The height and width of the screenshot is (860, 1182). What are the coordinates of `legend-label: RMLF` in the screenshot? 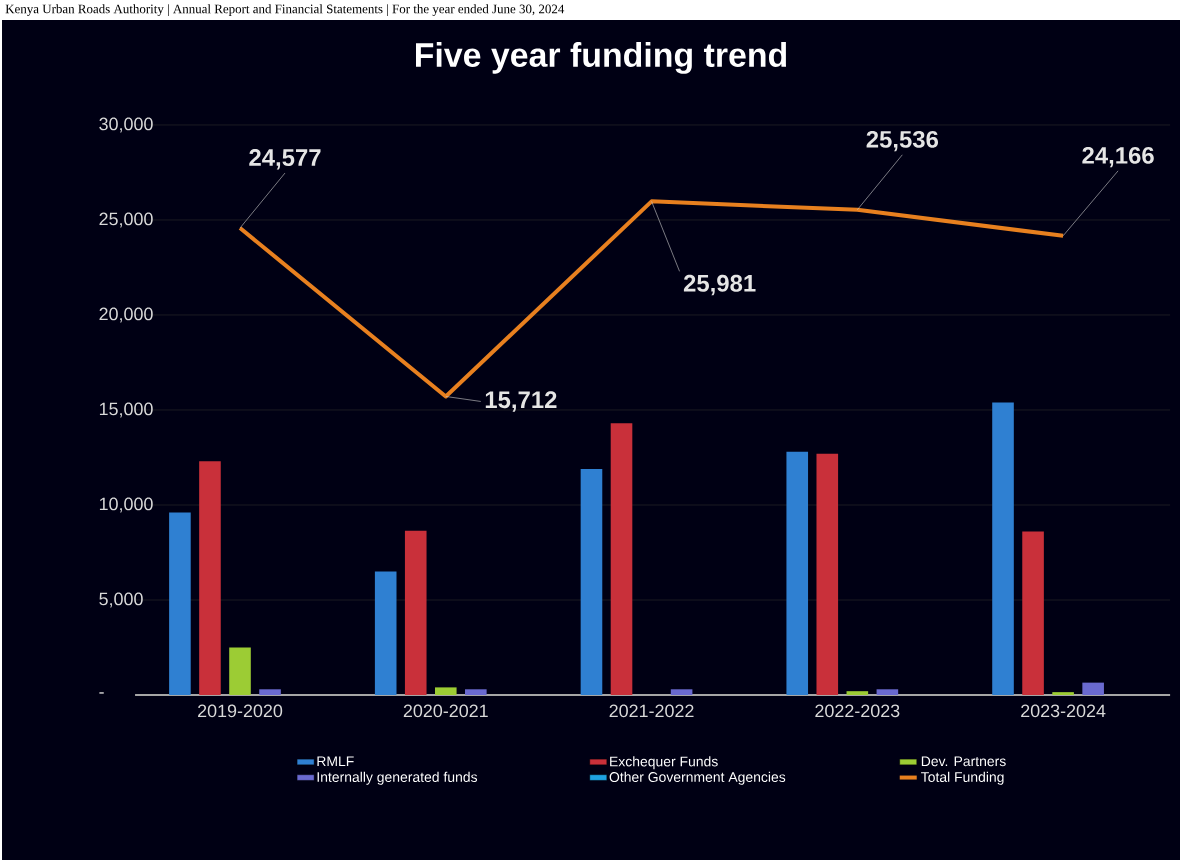 It's located at (335, 761).